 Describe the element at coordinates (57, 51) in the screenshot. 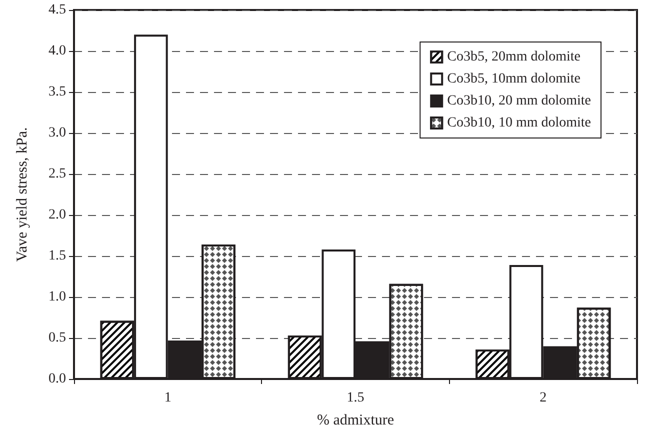

I see `y-tick-label: 4.0` at that location.